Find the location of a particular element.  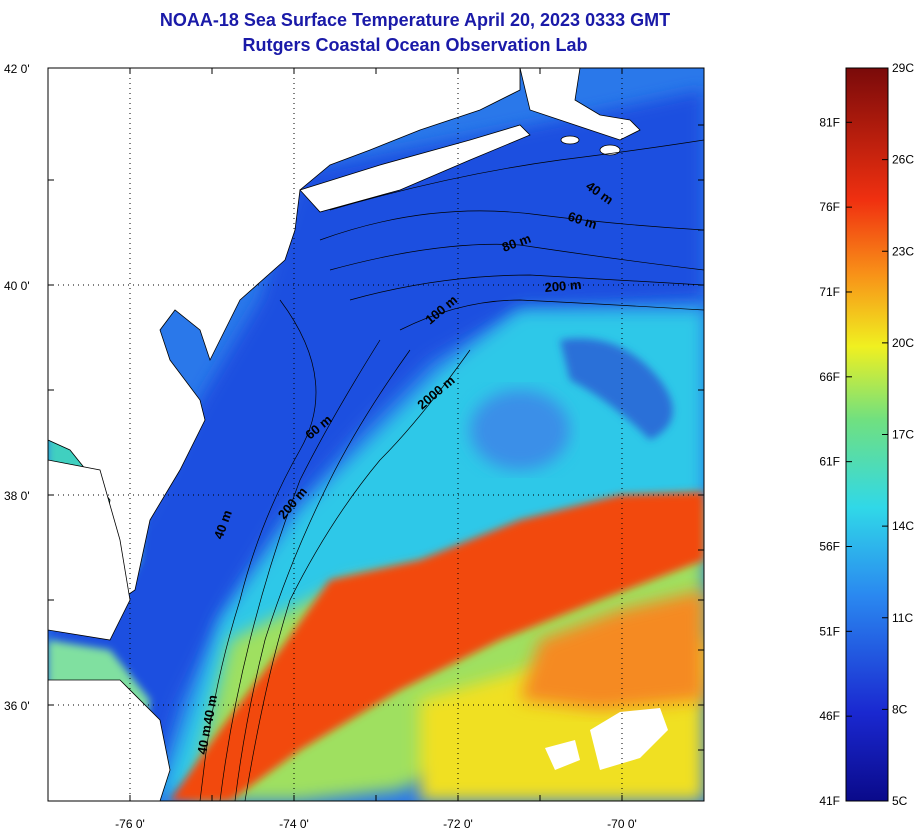

nantucket is located at coordinates (610, 150).